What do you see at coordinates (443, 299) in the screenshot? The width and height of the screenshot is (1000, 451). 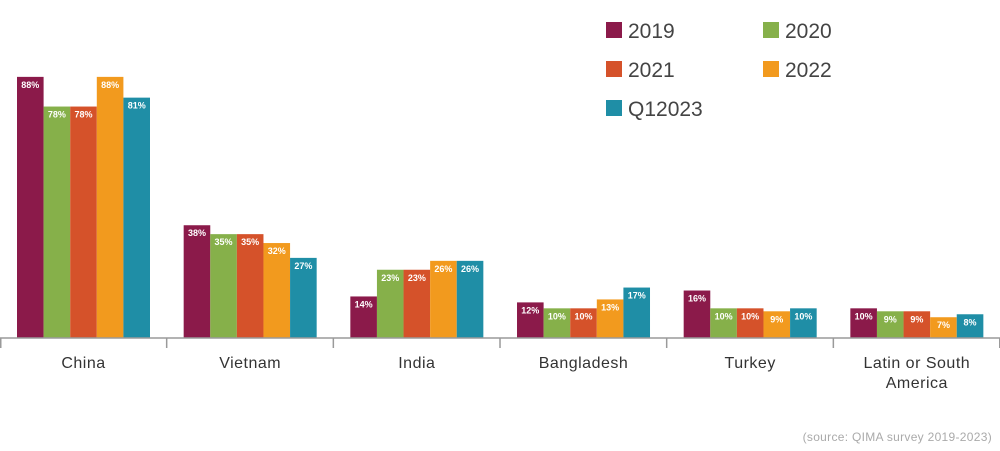 I see `bar-2022-india` at bounding box center [443, 299].